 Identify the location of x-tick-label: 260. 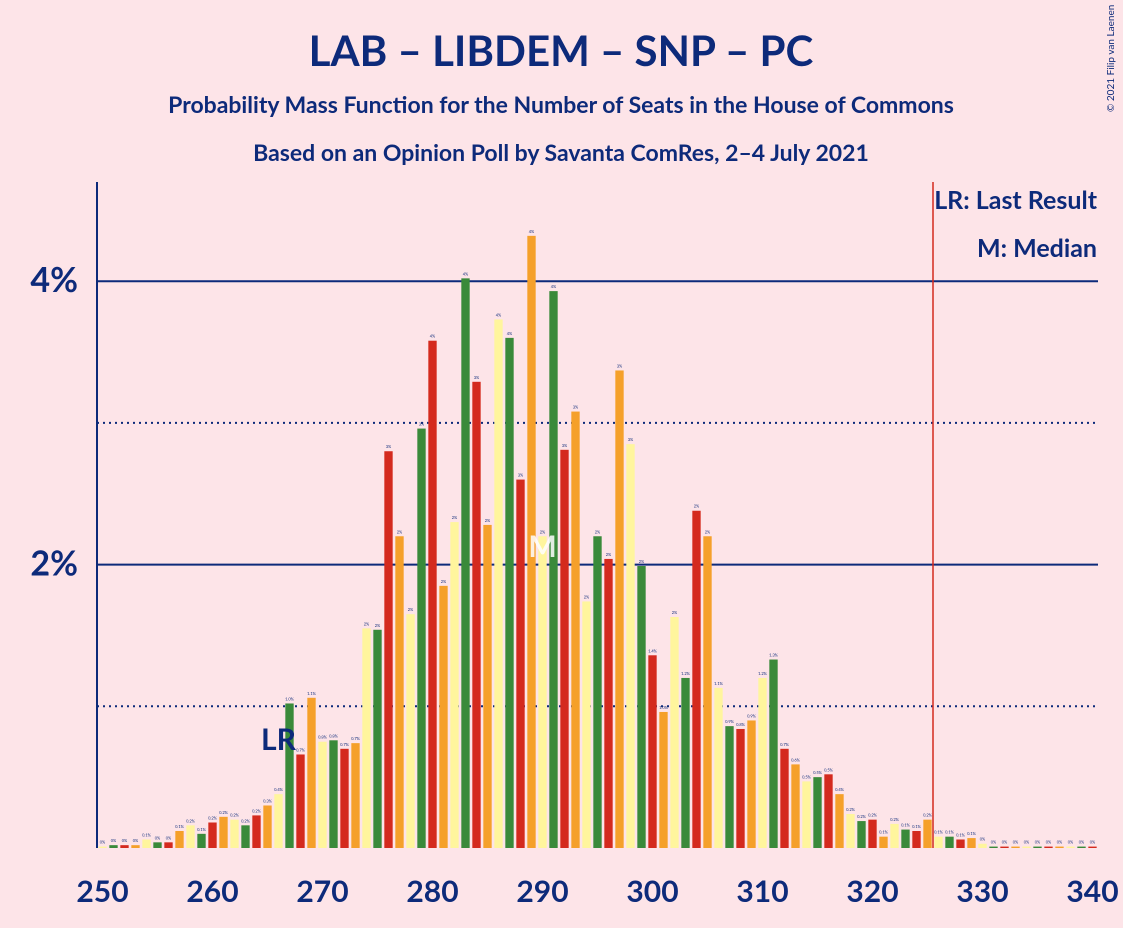
(212, 891).